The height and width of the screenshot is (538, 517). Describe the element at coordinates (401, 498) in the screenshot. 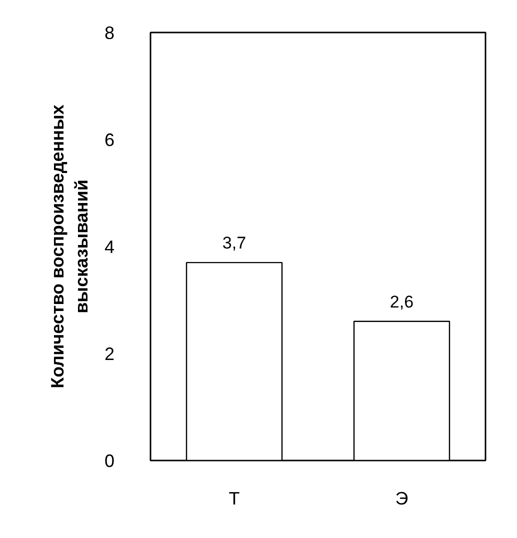

I see `x-tick-label: Э` at that location.